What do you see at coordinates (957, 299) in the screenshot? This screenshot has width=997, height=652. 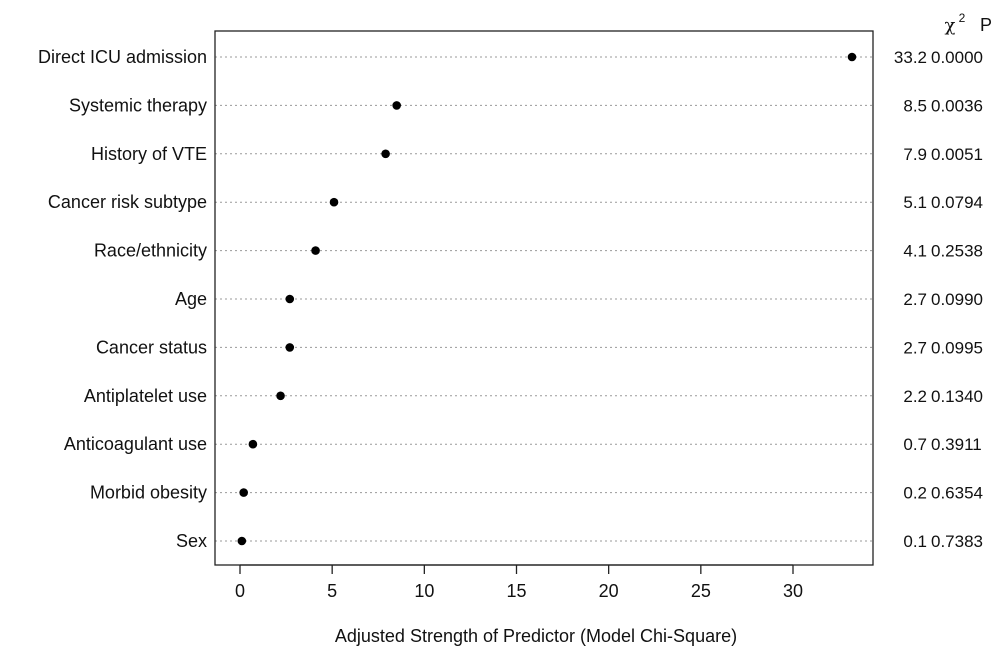 I see `p-value: 0.0990` at bounding box center [957, 299].